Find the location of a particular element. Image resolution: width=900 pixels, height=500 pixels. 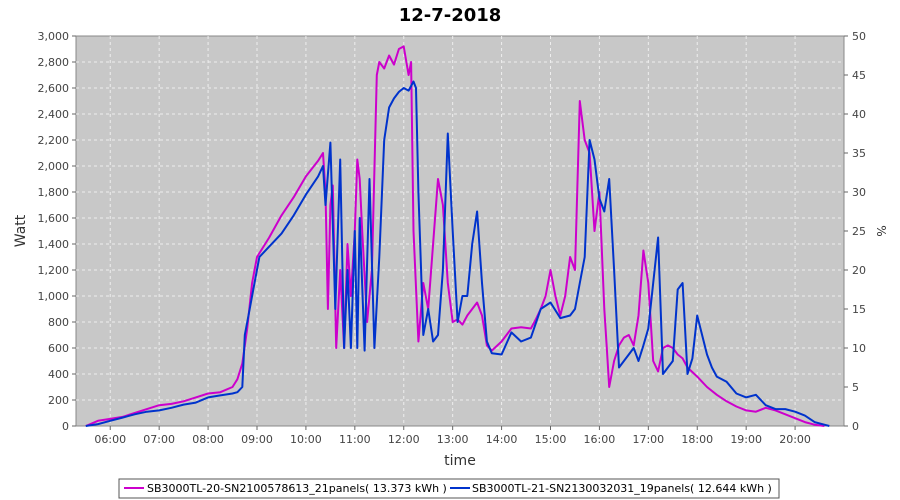

x-tick-label: 12:00 is located at coordinates (404, 439).